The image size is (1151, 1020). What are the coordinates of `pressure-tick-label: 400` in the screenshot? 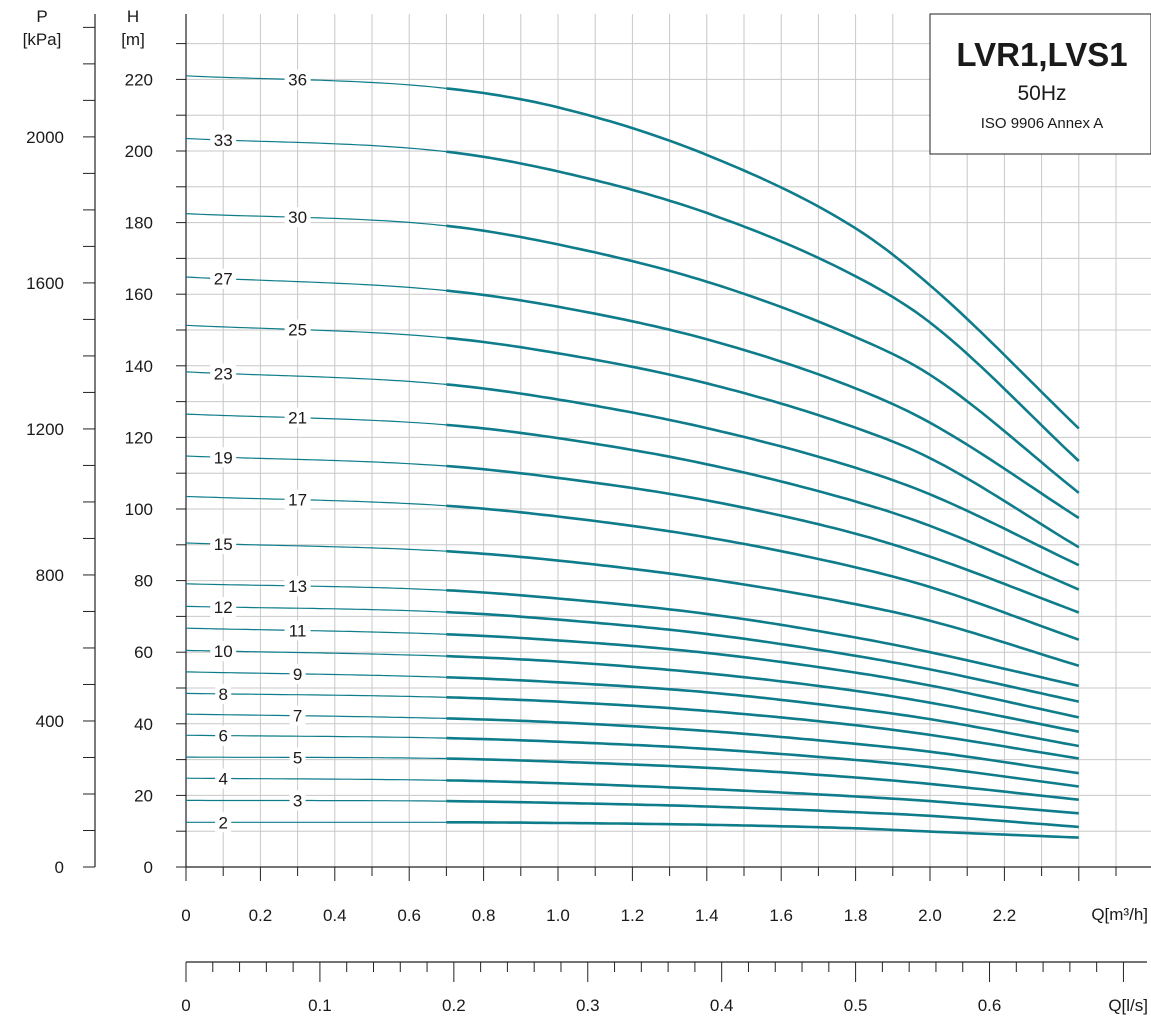 It's located at (50, 721).